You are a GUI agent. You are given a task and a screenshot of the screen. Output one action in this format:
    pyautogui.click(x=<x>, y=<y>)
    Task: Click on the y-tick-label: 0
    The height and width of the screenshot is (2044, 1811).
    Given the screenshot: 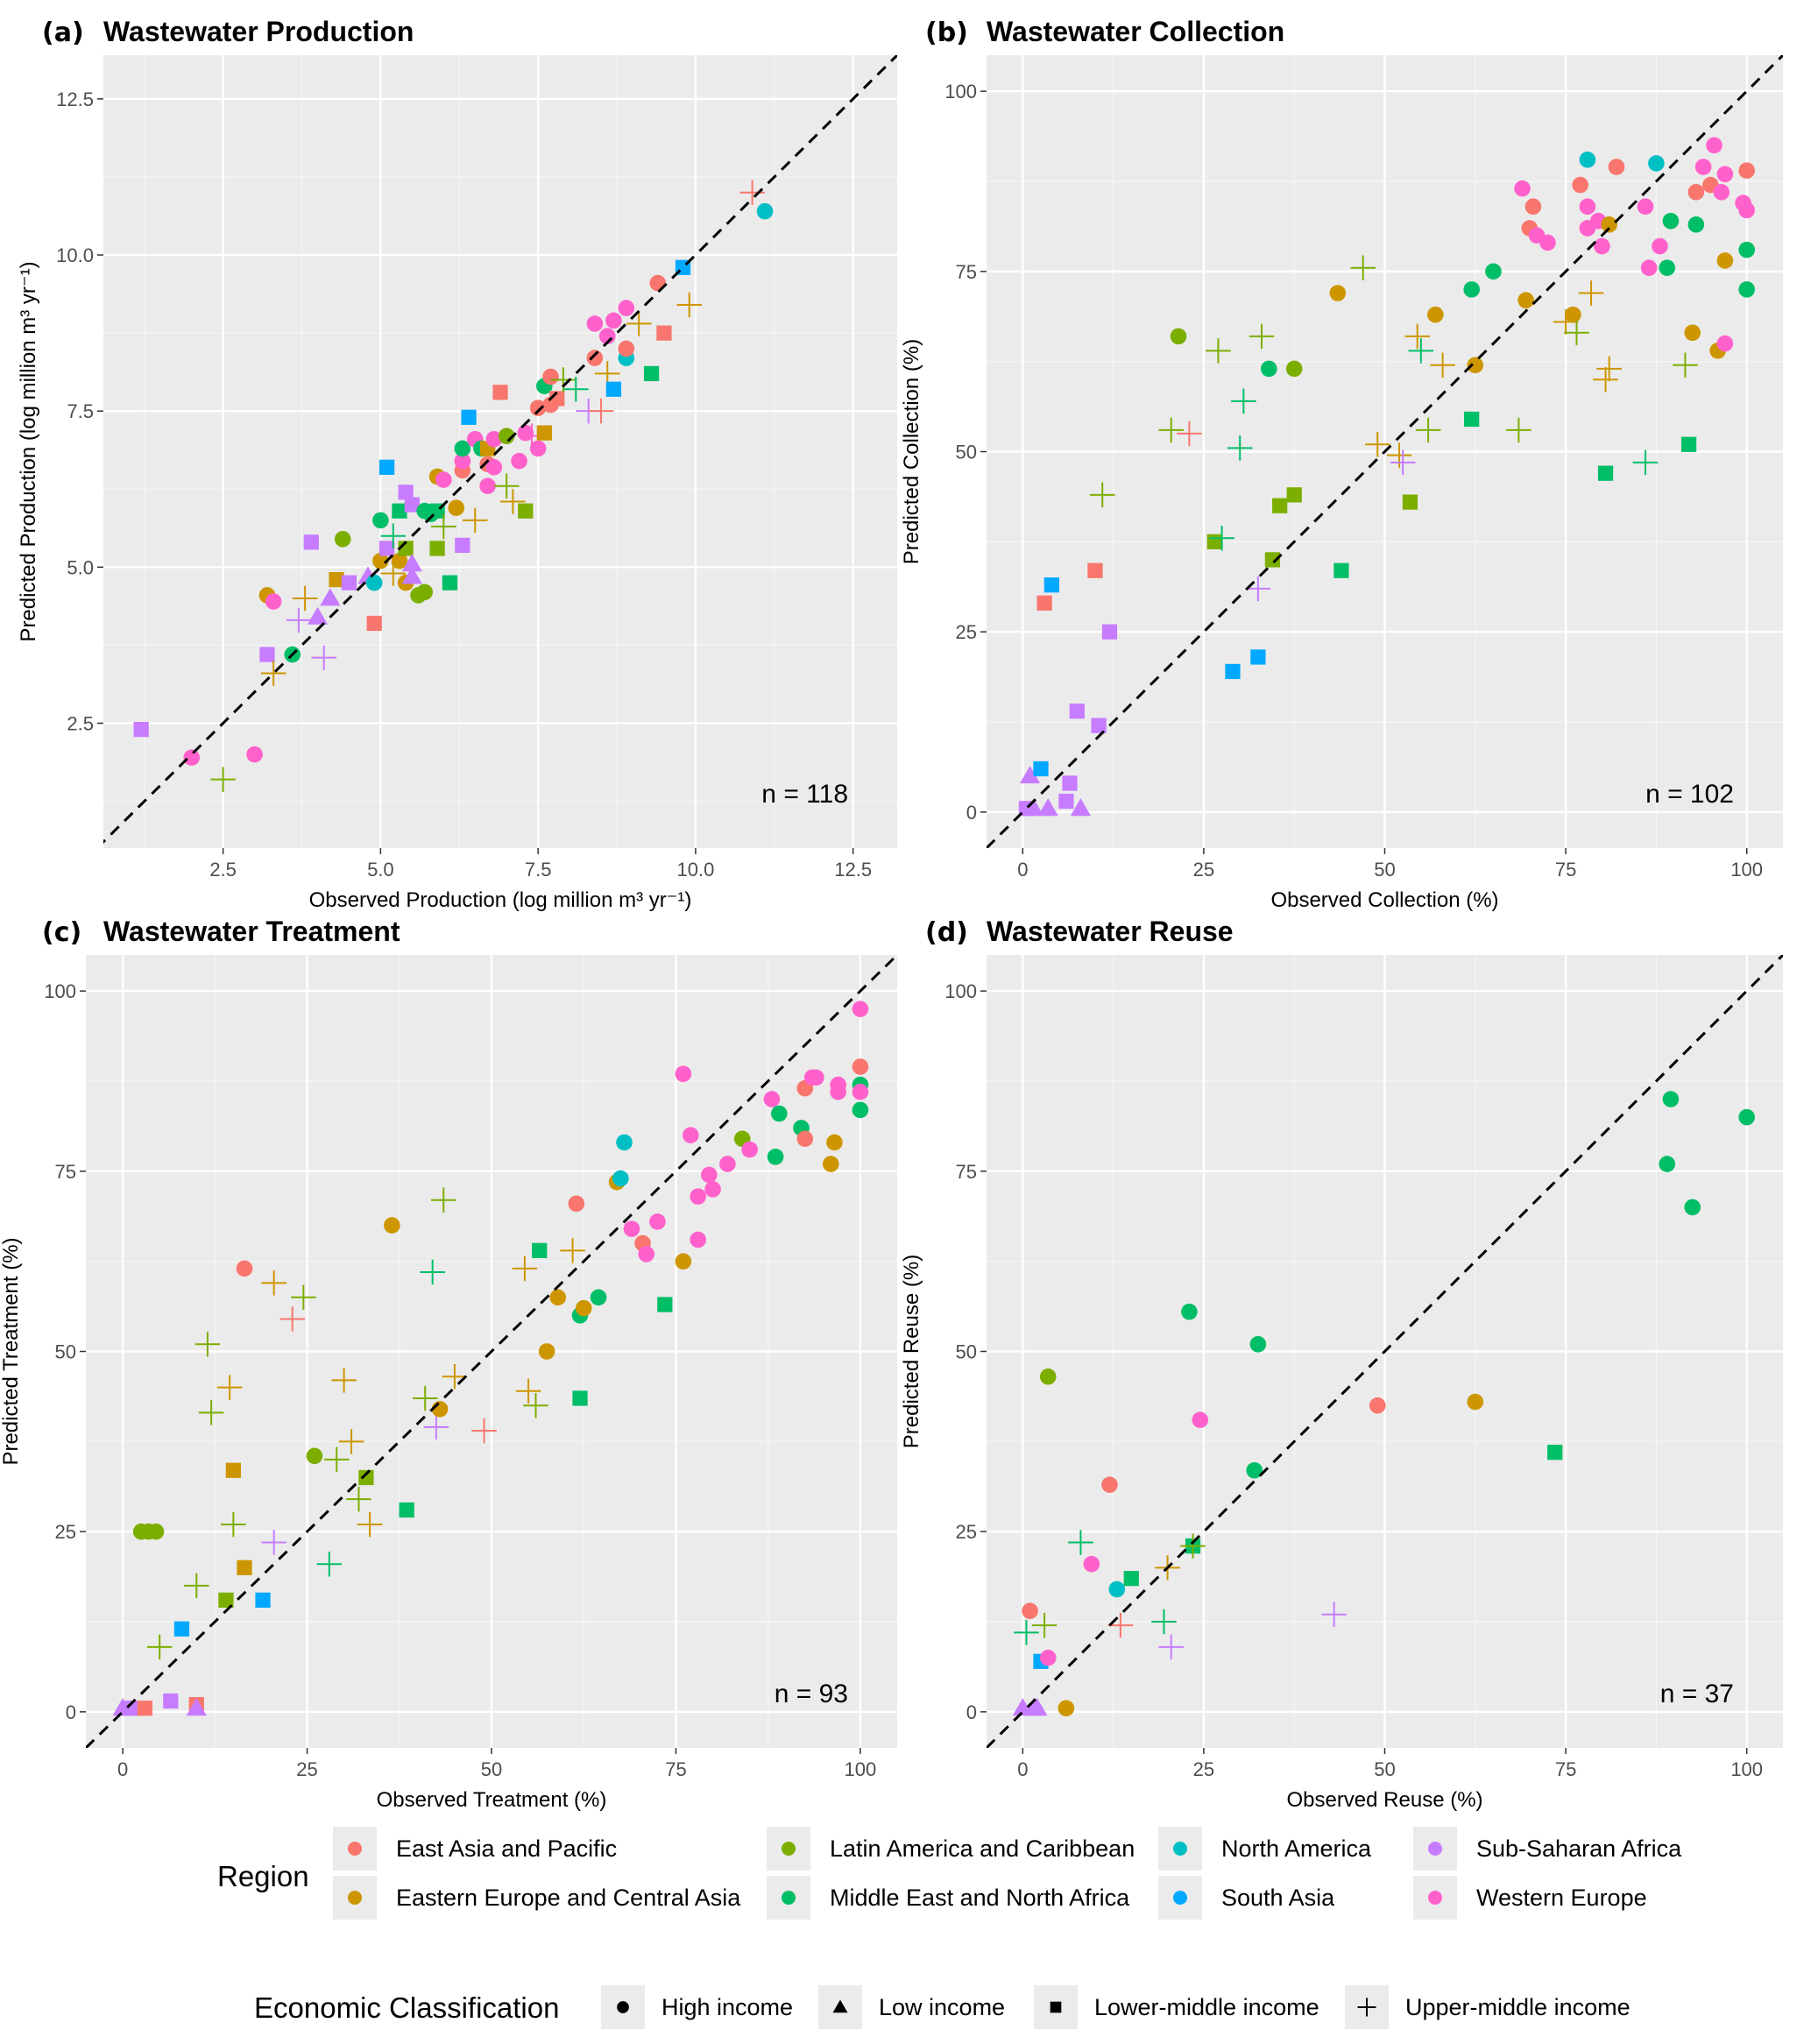 What is the action you would take?
    pyautogui.click(x=71, y=1712)
    